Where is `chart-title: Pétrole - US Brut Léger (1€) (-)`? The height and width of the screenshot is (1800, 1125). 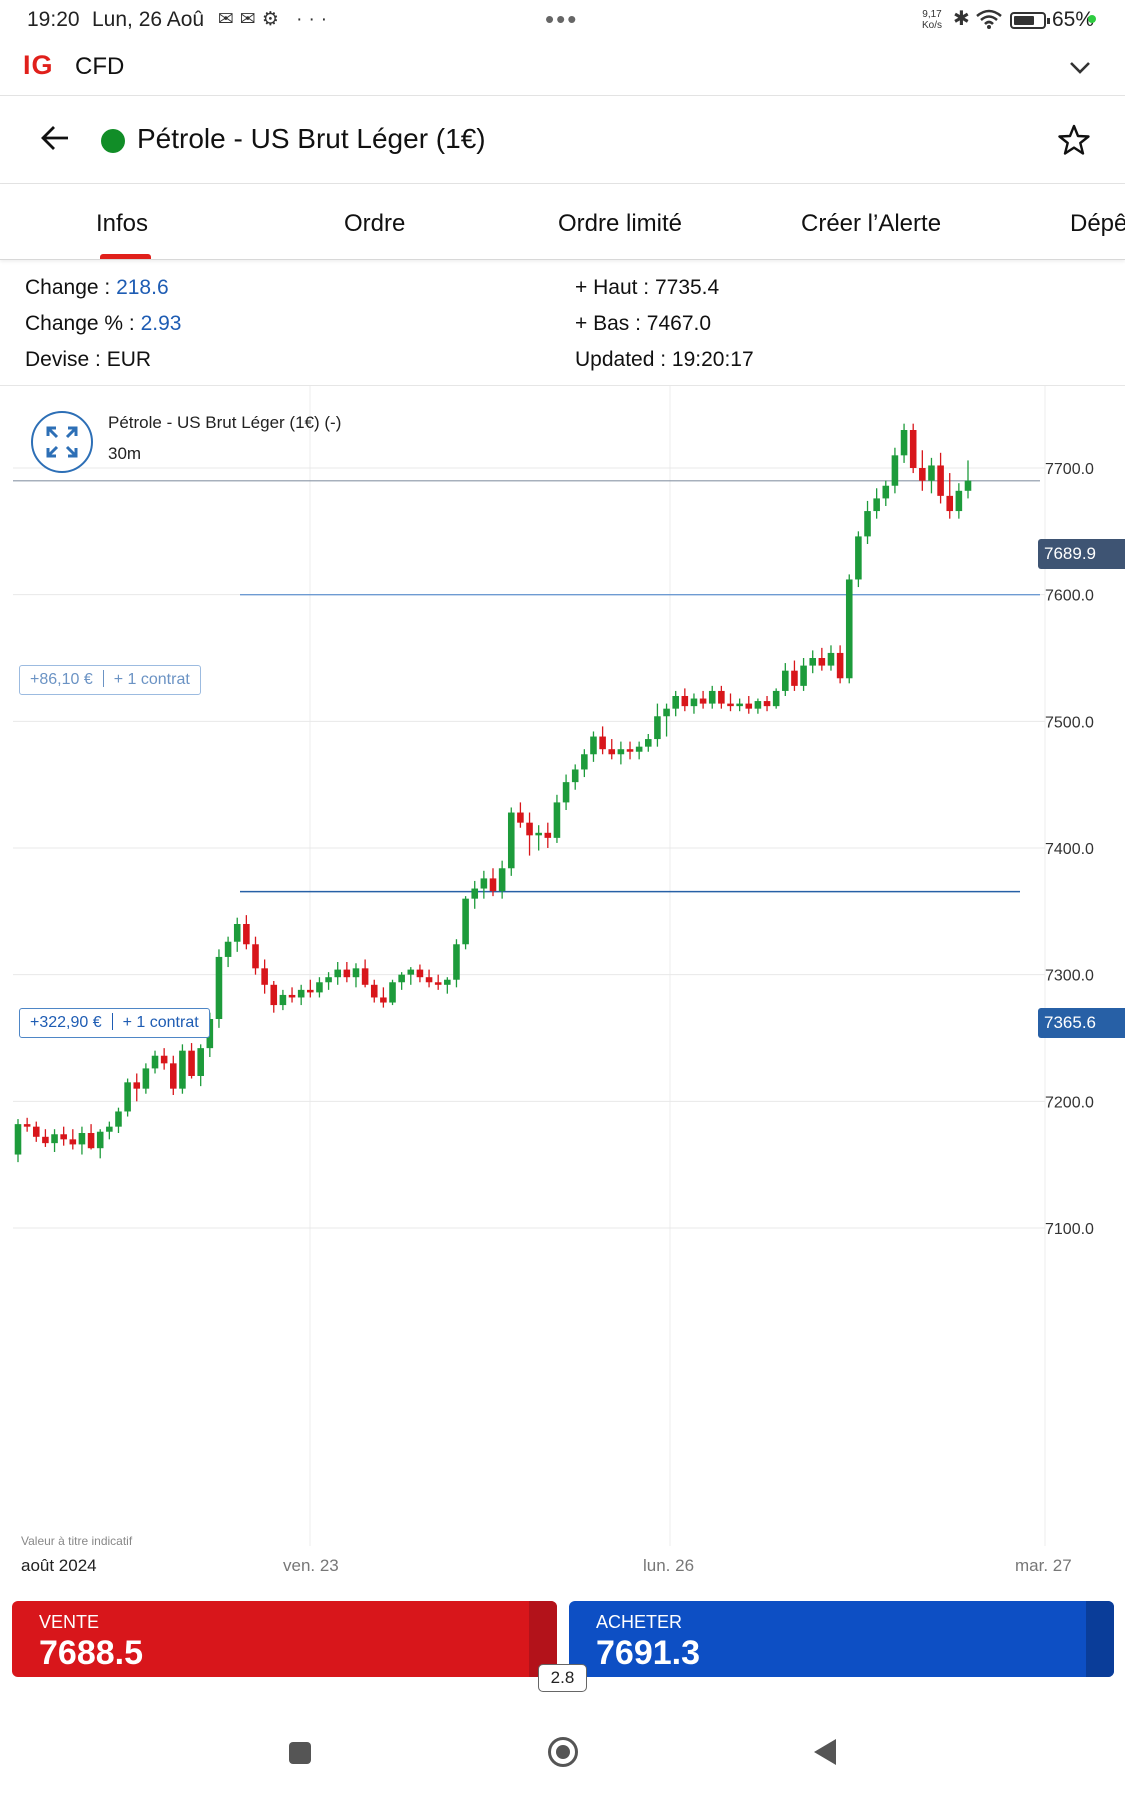 chart-title: Pétrole - US Brut Léger (1€) (-) is located at coordinates (225, 422).